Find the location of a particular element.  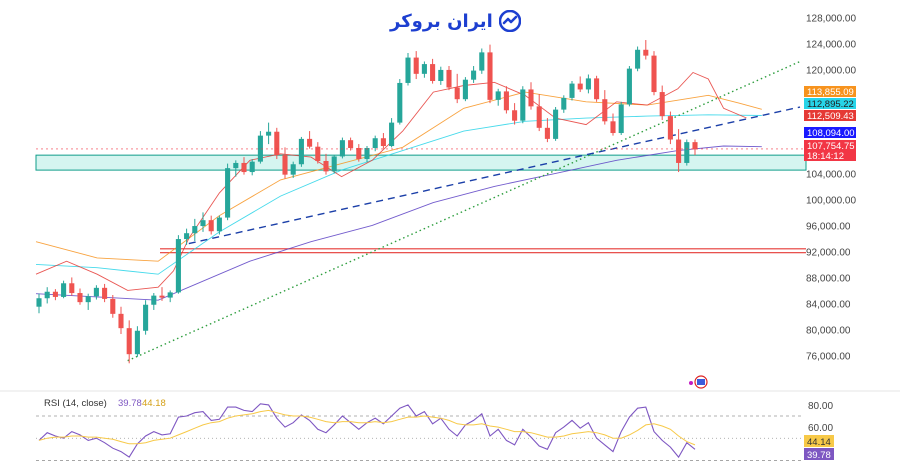

price-label-text: 108,094.00 is located at coordinates (831, 133).